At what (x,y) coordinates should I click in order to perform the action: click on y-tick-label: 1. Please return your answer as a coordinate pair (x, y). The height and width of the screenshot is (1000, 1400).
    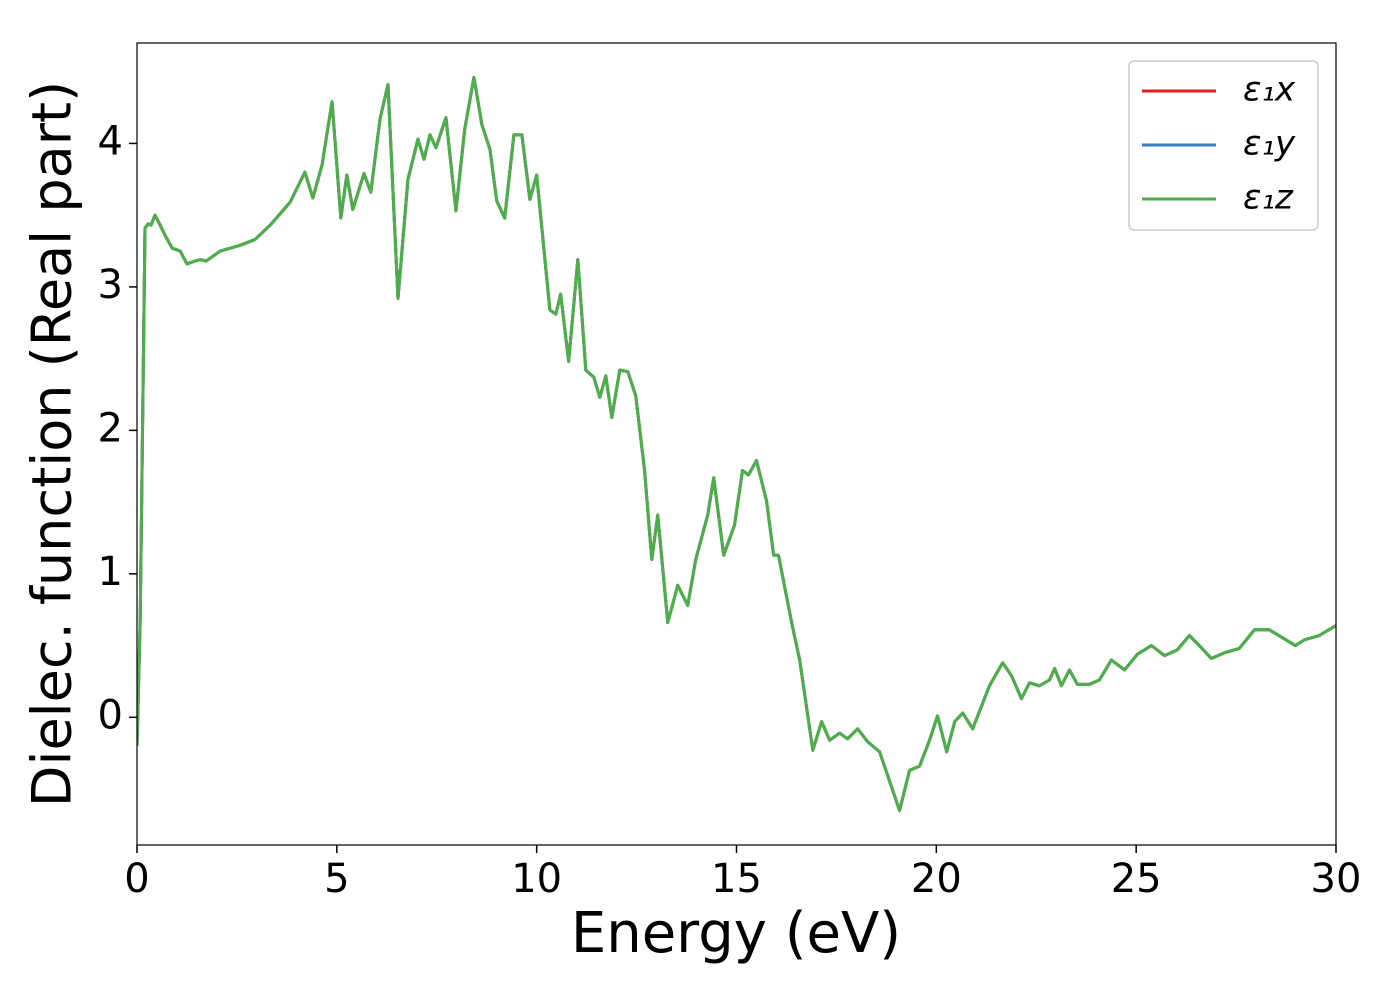
    Looking at the image, I should click on (110, 572).